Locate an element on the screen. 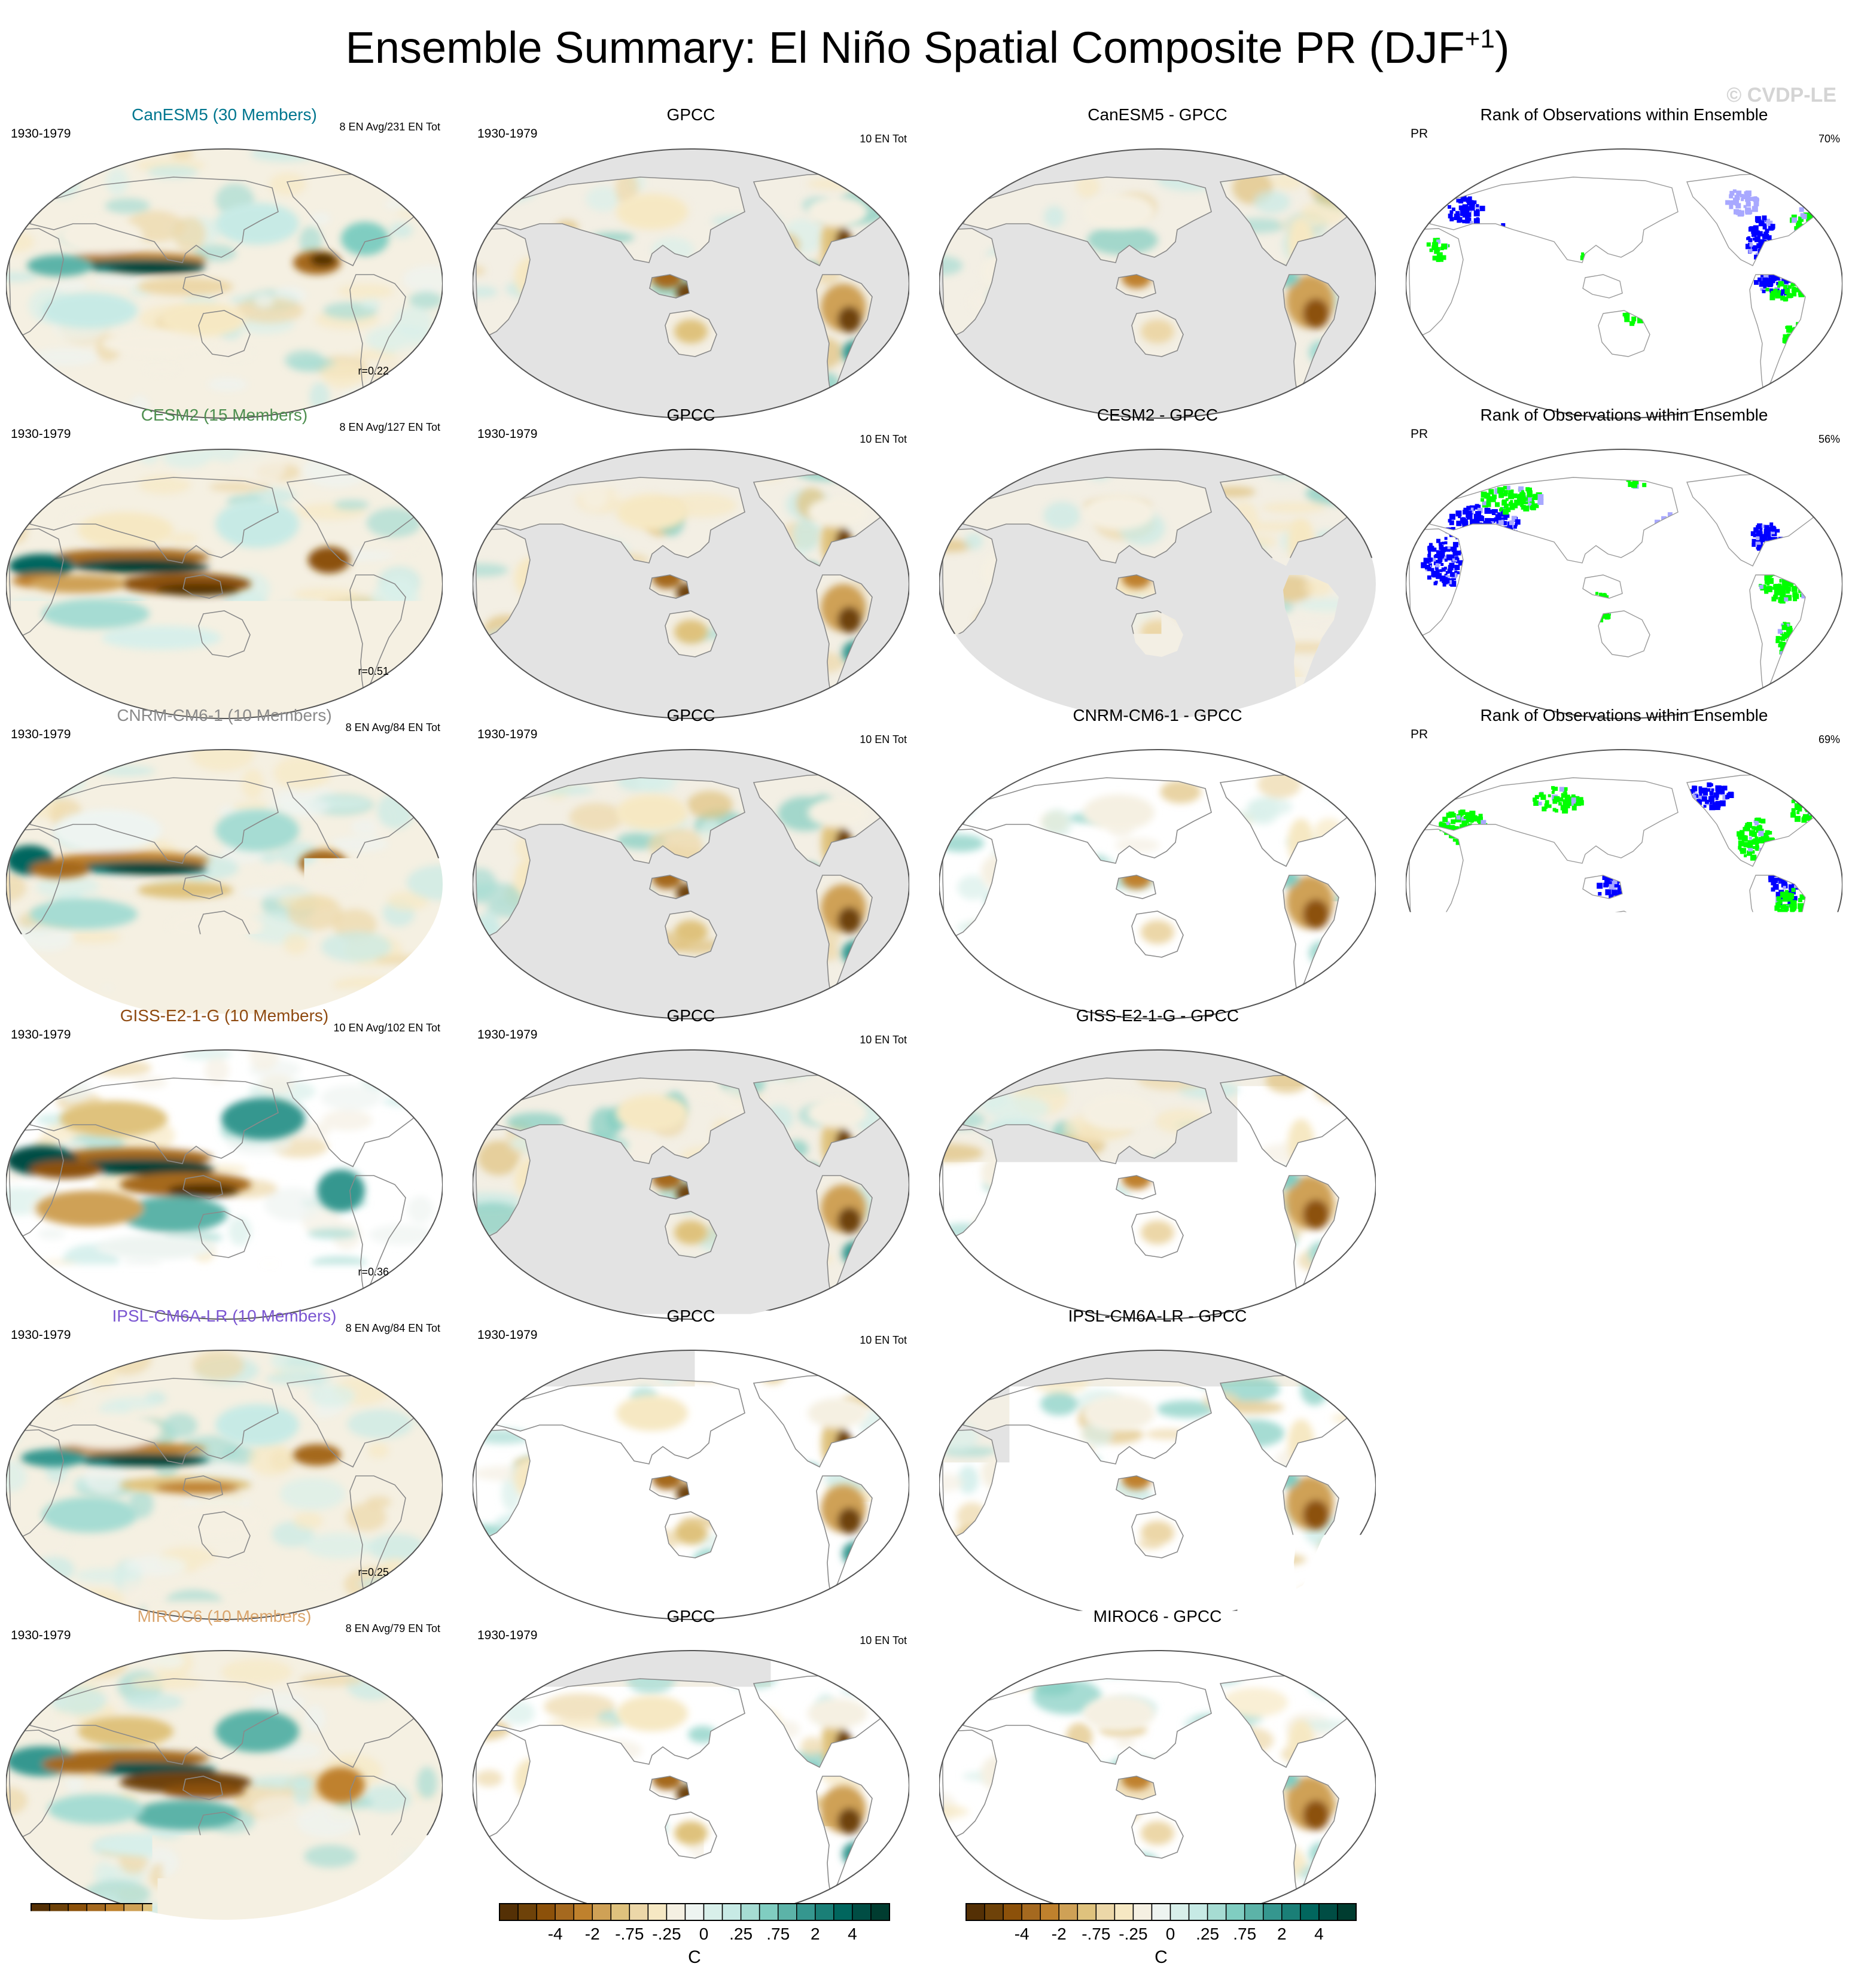 The width and height of the screenshot is (1855, 1988). colorbar-tick-label: 10 is located at coordinates (1550, 1935).